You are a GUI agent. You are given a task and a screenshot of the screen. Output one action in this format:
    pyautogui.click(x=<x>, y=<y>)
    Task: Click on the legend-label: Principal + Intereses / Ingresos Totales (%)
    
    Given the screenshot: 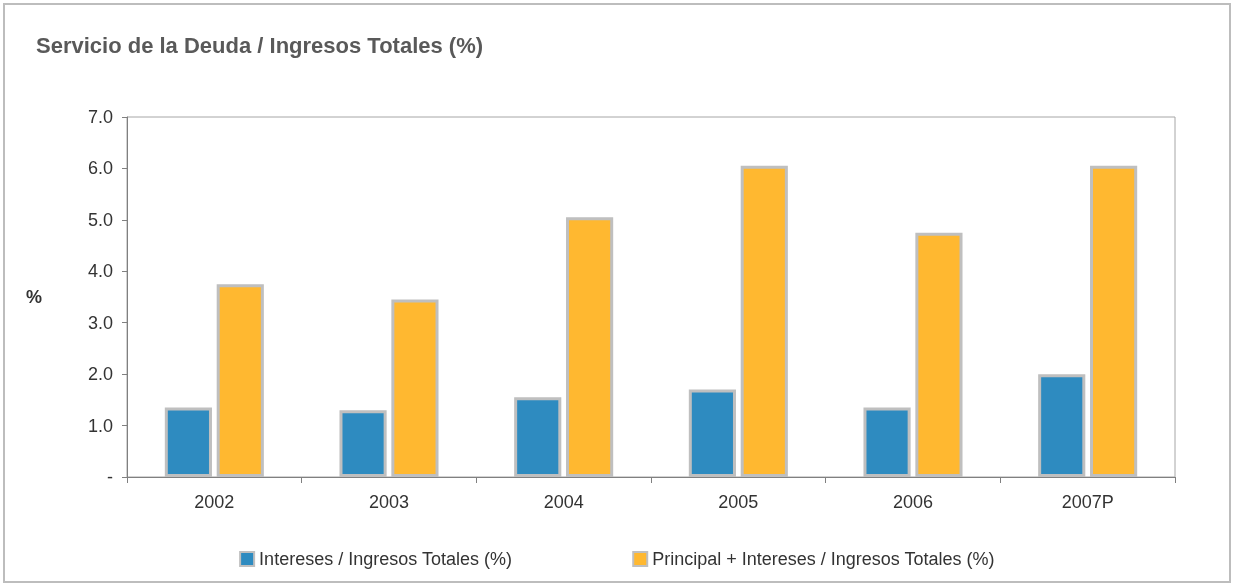 What is the action you would take?
    pyautogui.click(x=823, y=559)
    